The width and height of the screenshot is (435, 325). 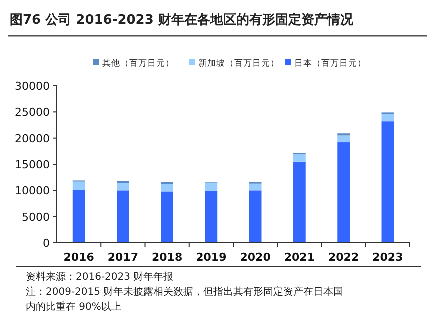 What do you see at coordinates (32, 139) in the screenshot?
I see `y-tick-label: 20000` at bounding box center [32, 139].